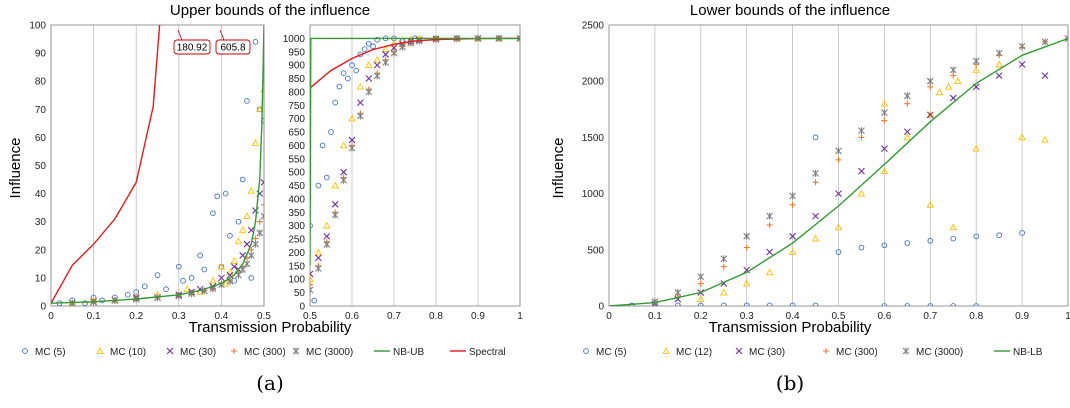  I want to click on y-tick-label: 100, so click(296, 280).